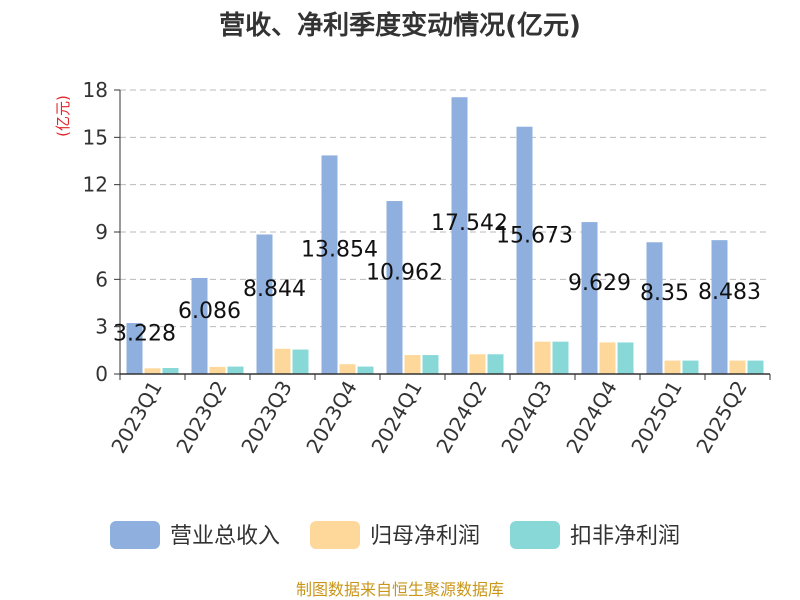 The height and width of the screenshot is (600, 800). Describe the element at coordinates (690, 367) in the screenshot. I see `bar-扣非净利润-2025Q1` at that location.